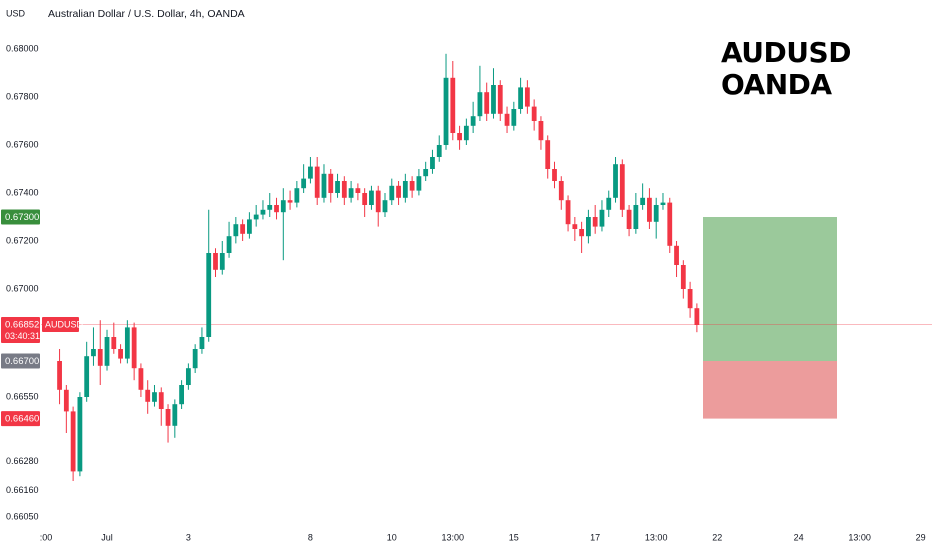 Image resolution: width=932 pixels, height=550 pixels. I want to click on price-badge-label: 0.67300, so click(22, 217).